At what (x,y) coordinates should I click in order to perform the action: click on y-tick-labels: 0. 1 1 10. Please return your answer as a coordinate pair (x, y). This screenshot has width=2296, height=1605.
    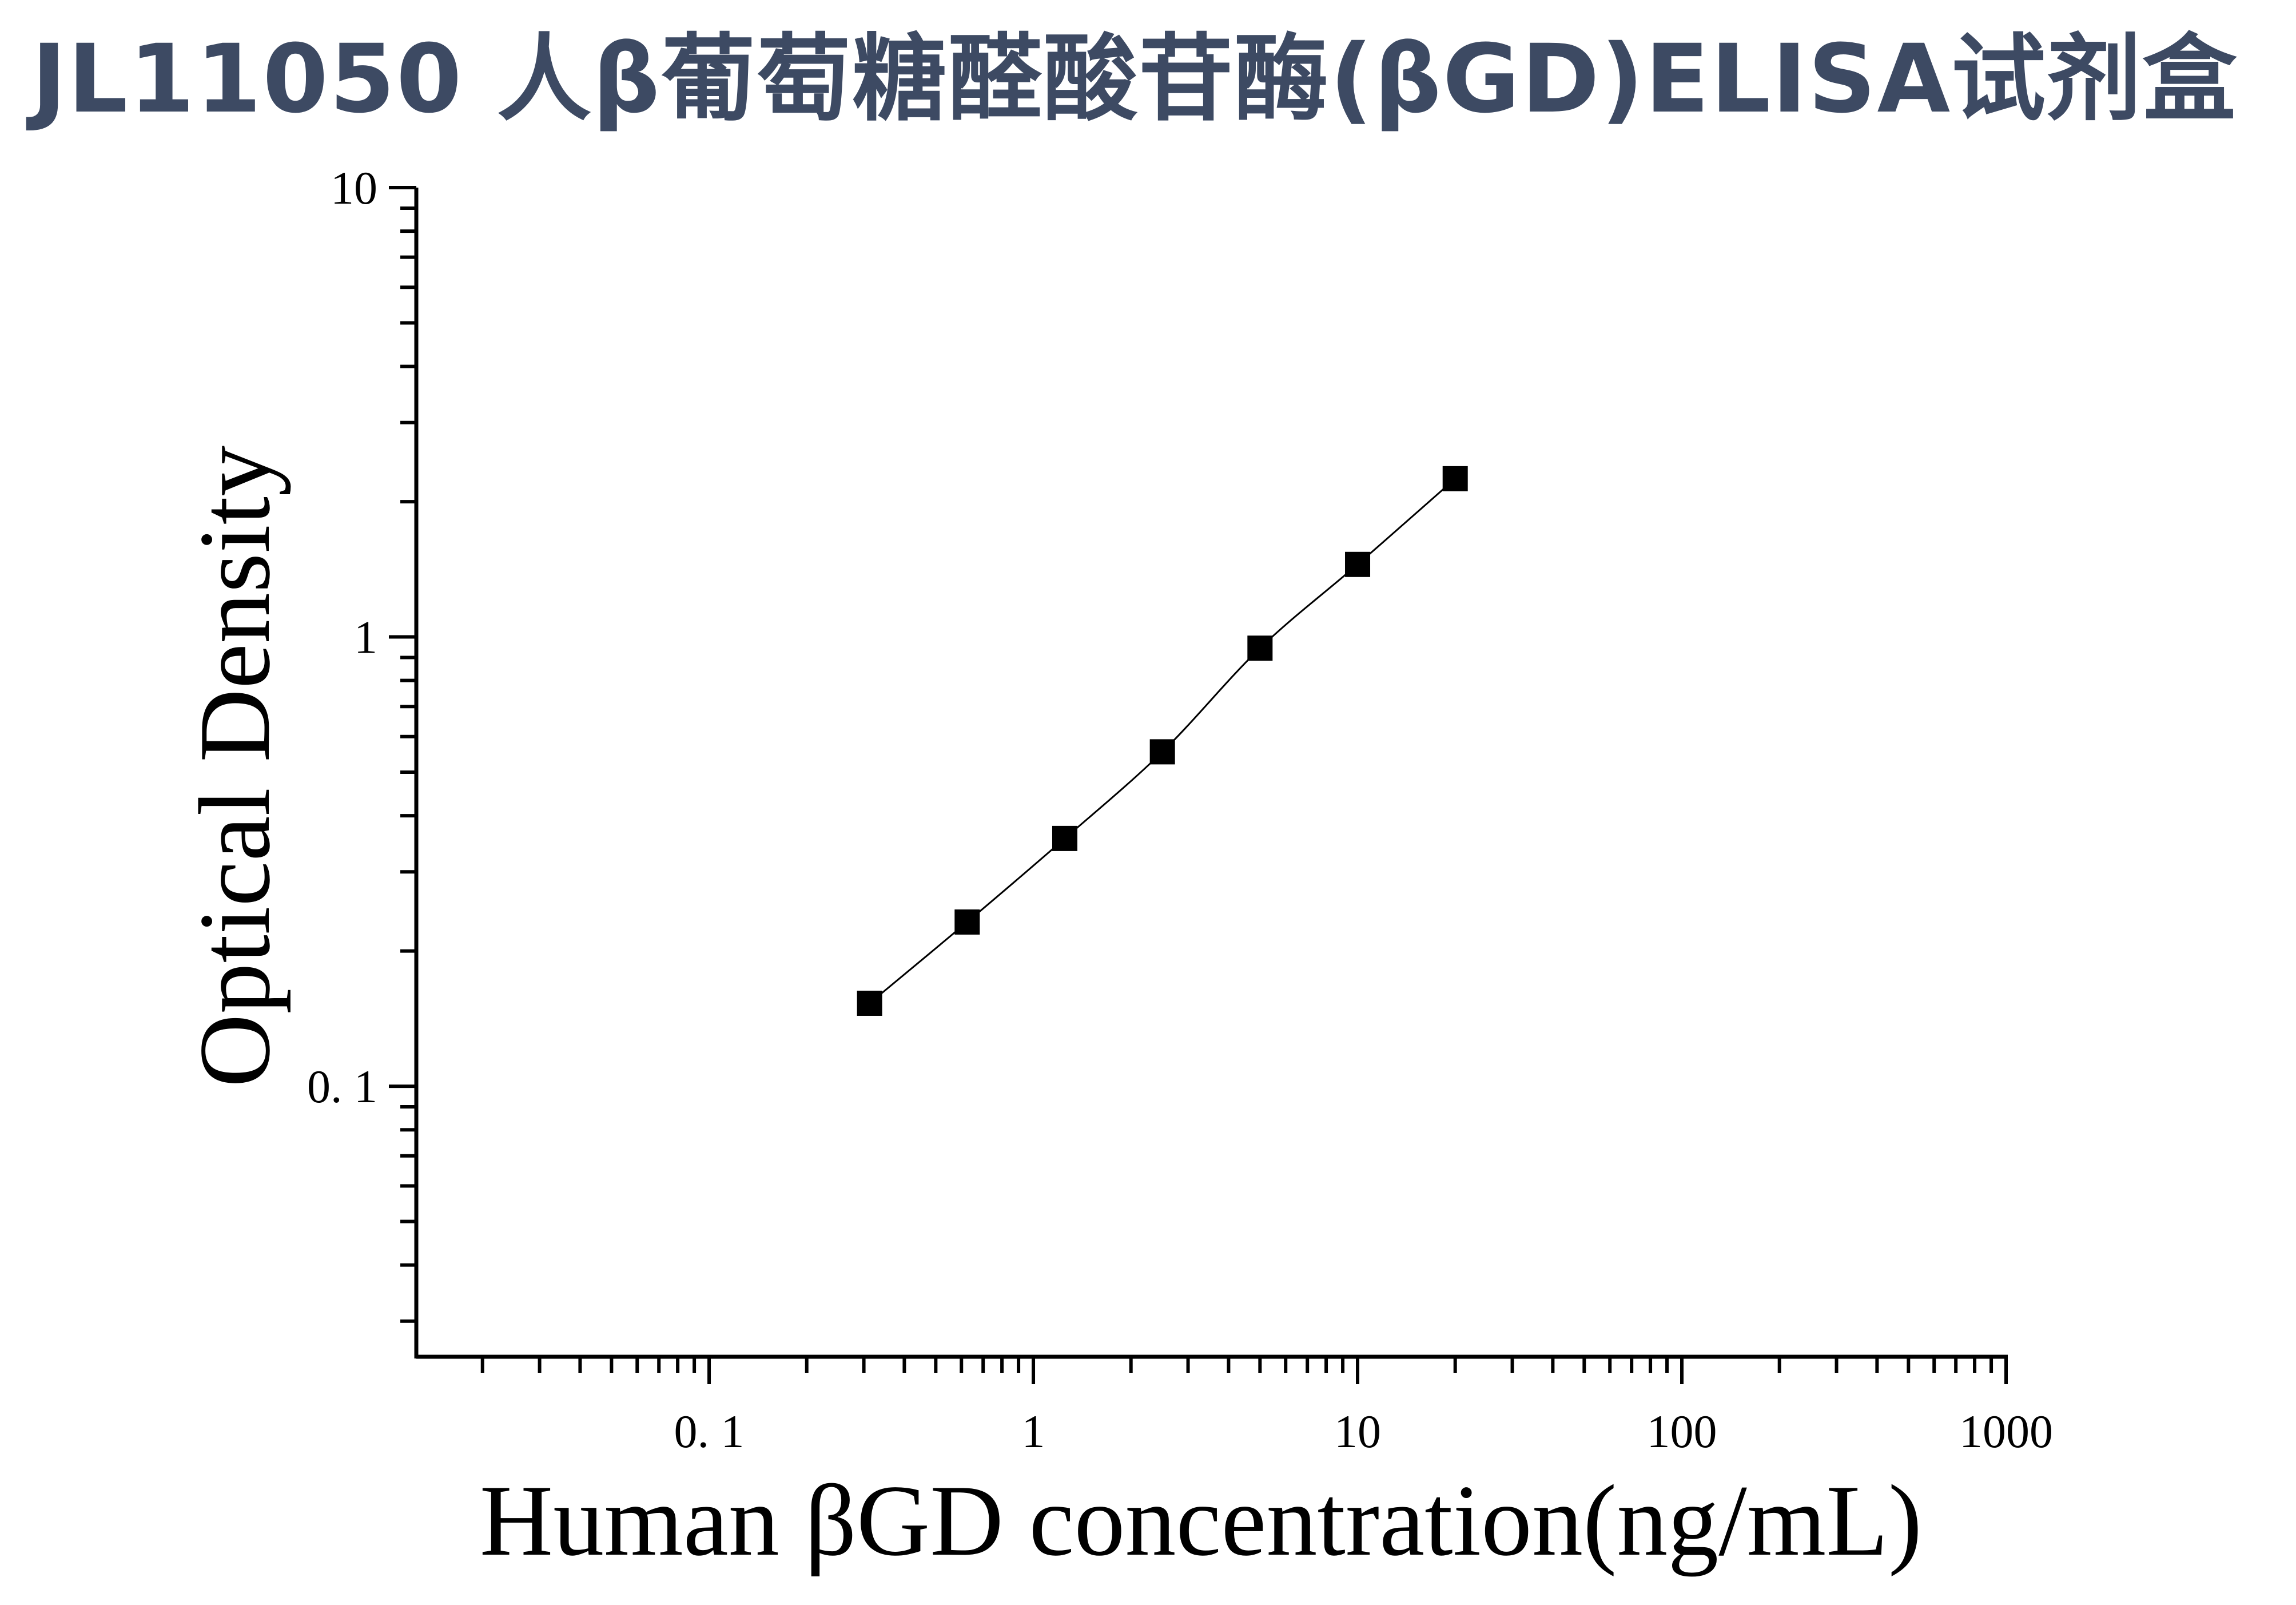
    Looking at the image, I should click on (342, 637).